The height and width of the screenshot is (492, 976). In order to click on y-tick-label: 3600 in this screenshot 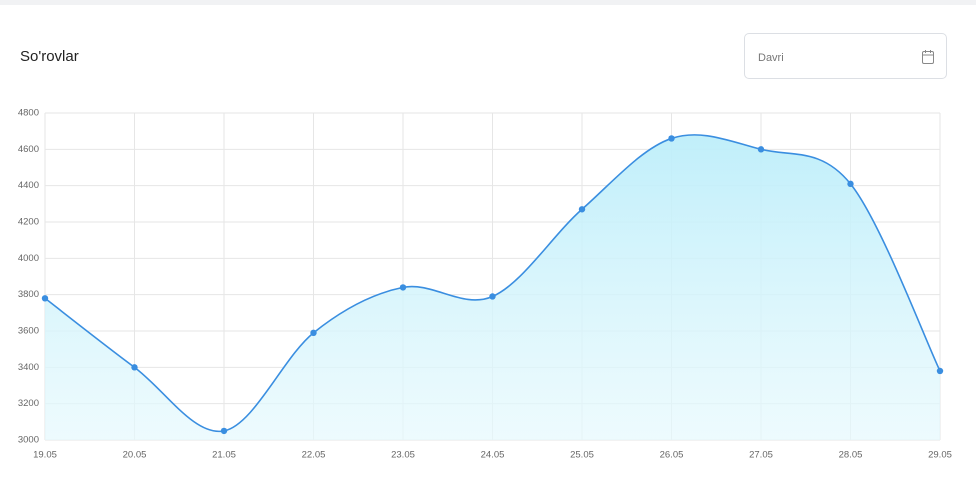, I will do `click(28, 331)`.